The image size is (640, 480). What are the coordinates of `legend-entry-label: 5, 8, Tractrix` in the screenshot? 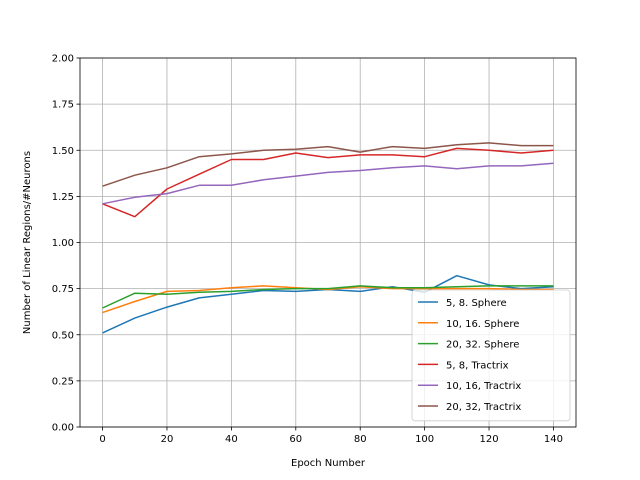 It's located at (477, 365).